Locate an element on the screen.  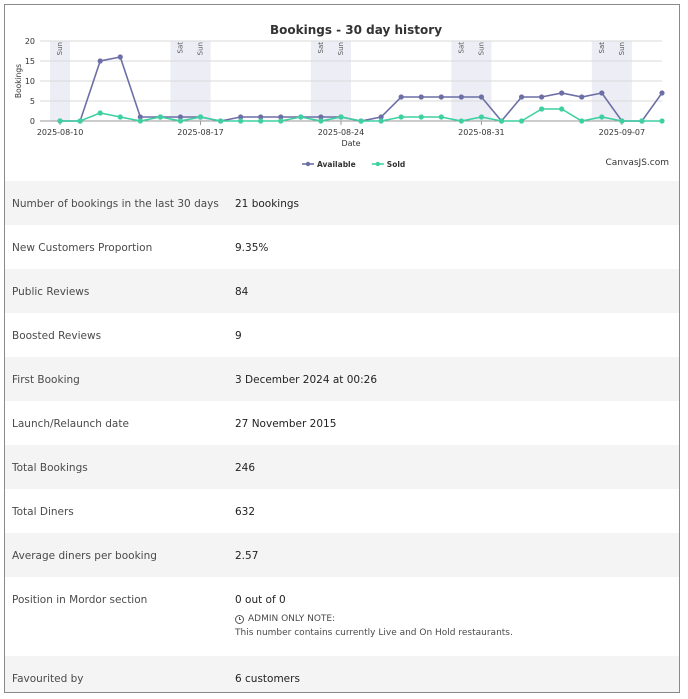
chart-credit: CanvasJS.com is located at coordinates (637, 163).